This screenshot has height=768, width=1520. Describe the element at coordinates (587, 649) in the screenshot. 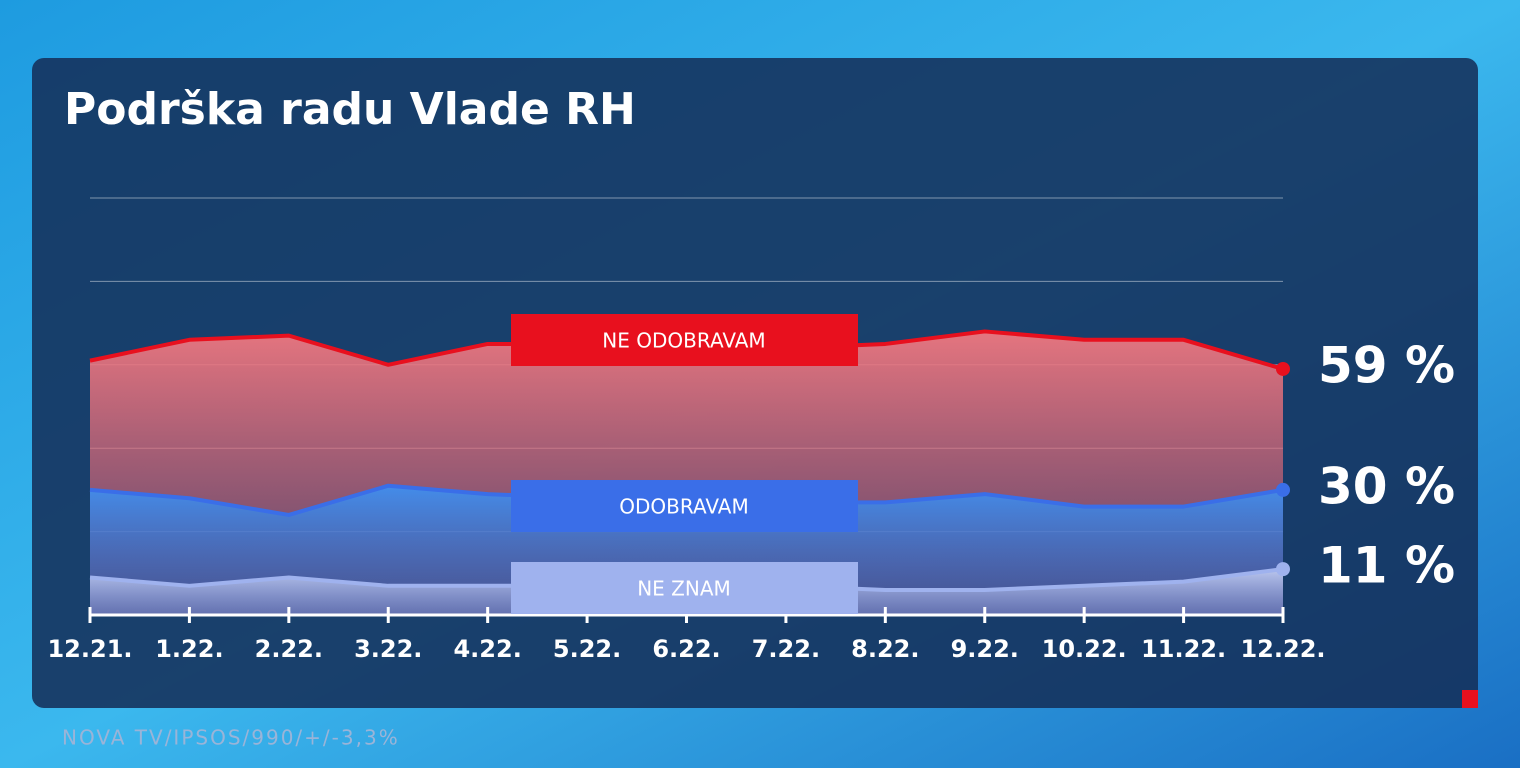

I see `x-tick-label: 5.22.` at that location.